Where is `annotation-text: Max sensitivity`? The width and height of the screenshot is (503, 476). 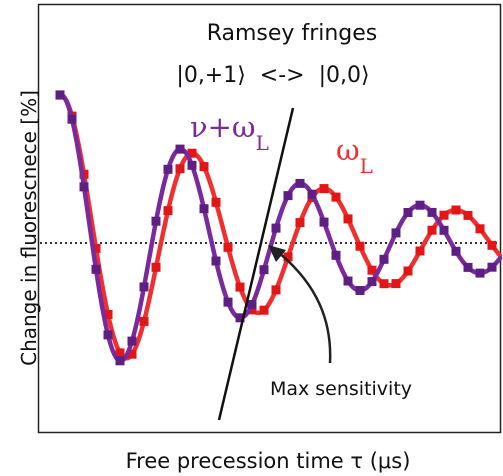 annotation-text: Max sensitivity is located at coordinates (341, 389).